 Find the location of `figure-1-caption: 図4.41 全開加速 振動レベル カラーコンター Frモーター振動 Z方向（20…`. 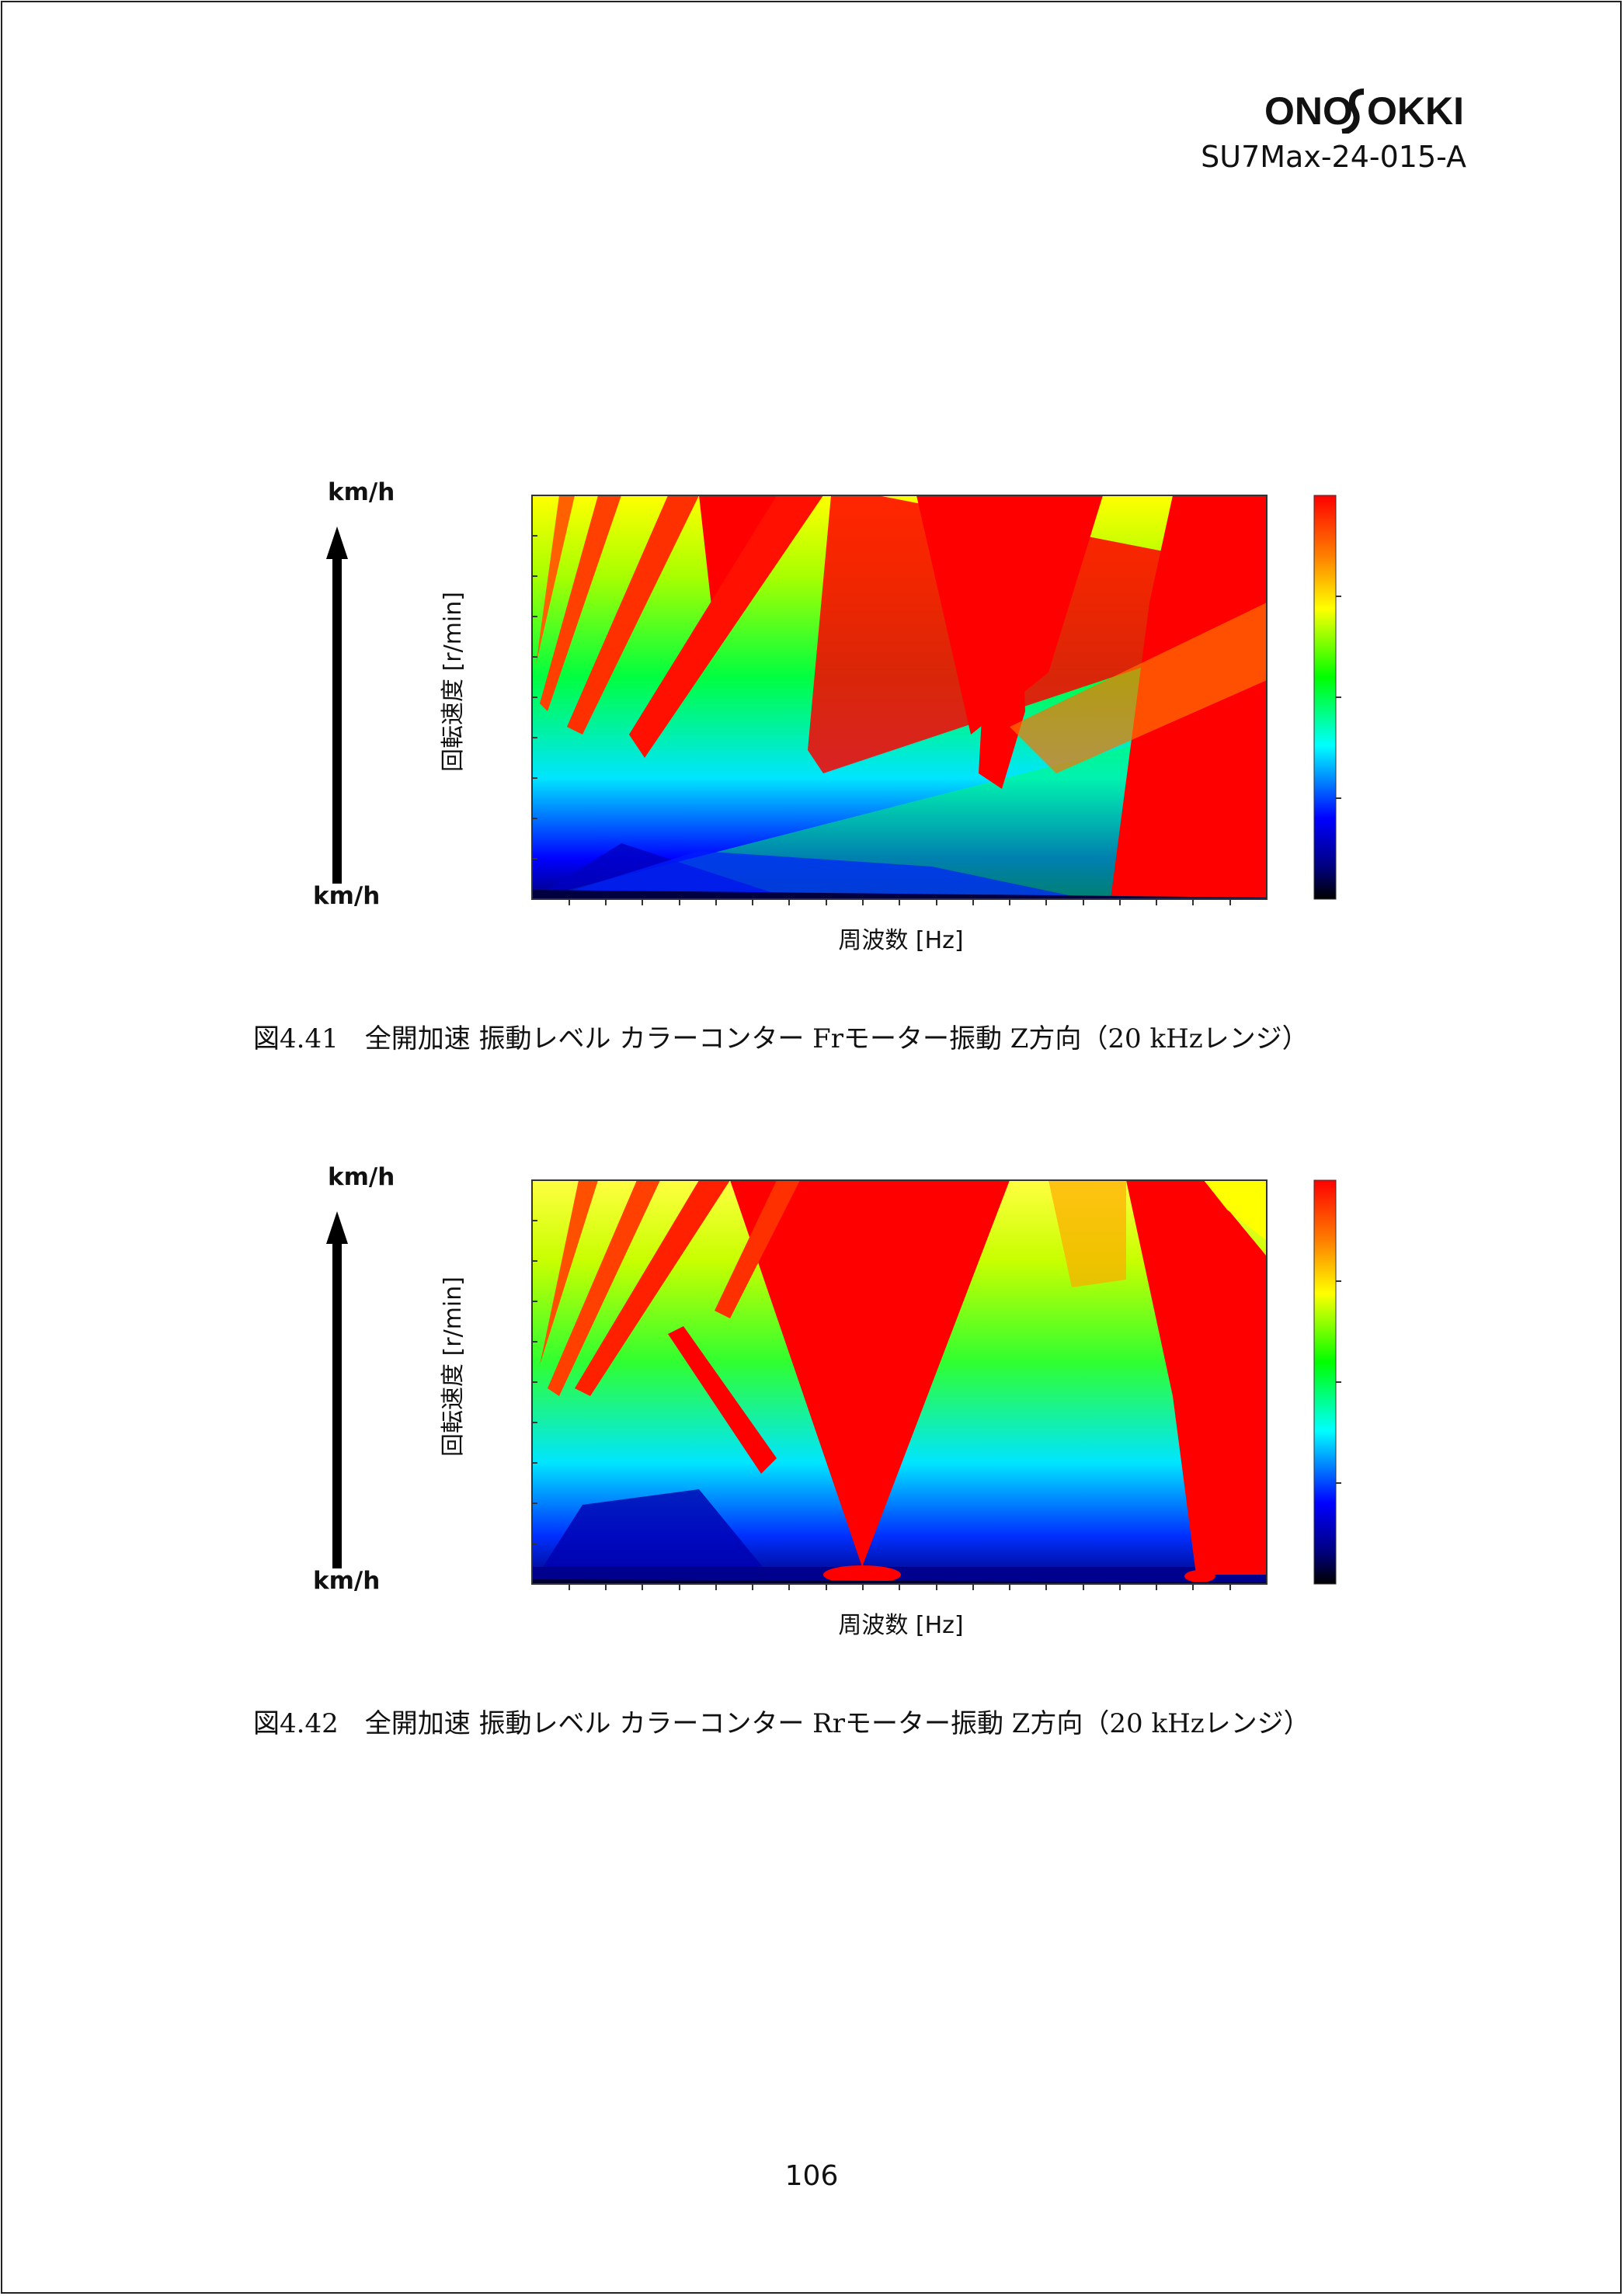

figure-1-caption: 図4.41 全開加速 振動レベル カラーコンター Frモーター振動 Z方向（20… is located at coordinates (781, 1038).